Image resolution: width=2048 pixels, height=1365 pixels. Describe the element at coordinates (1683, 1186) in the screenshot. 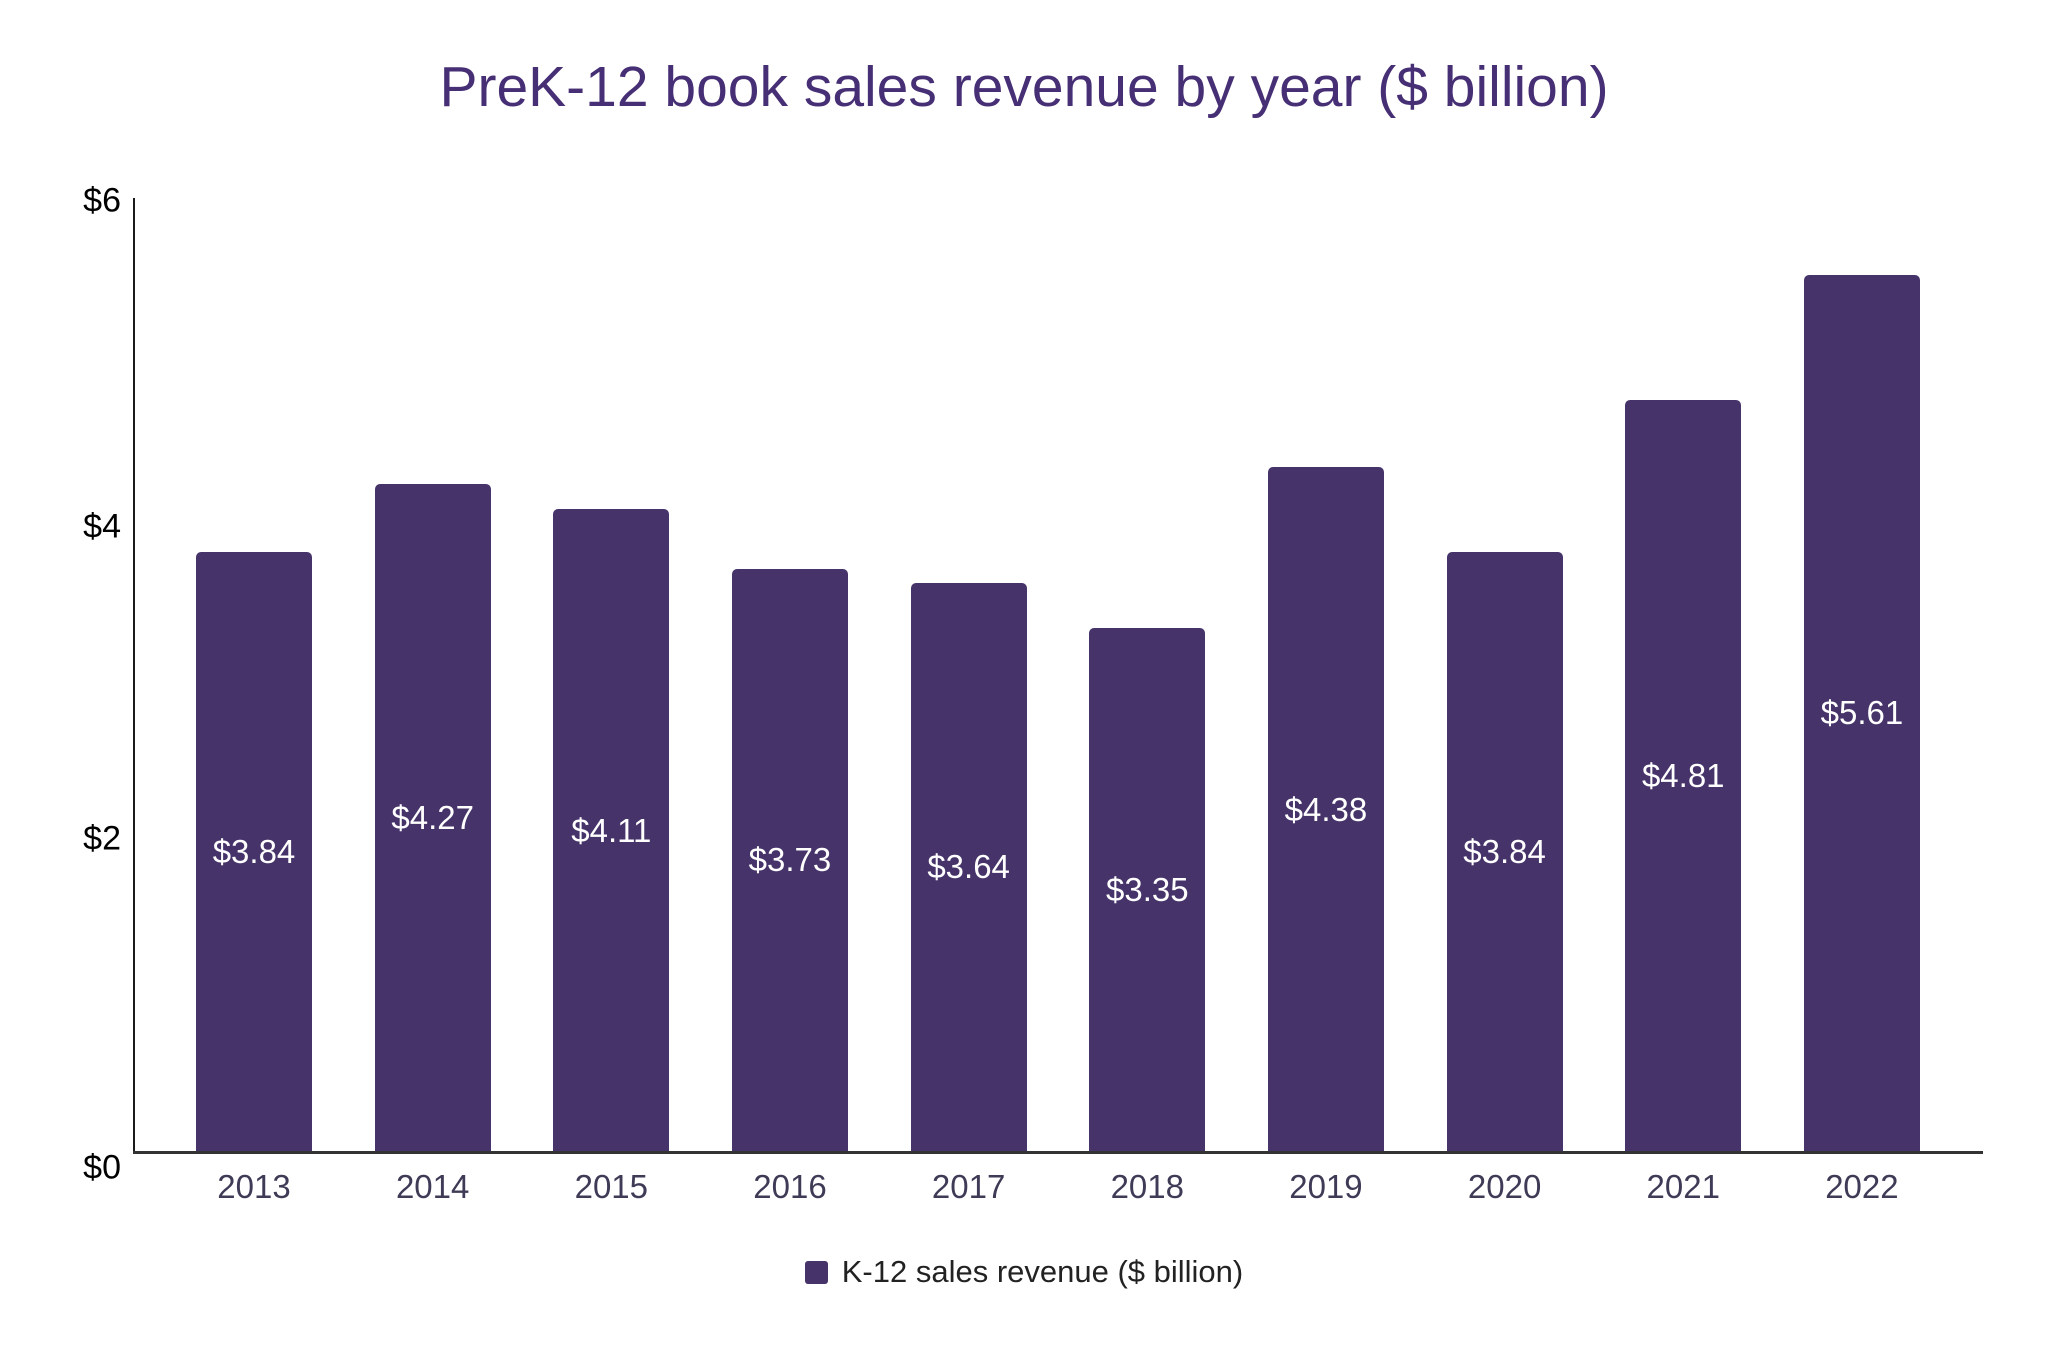

I see `x-axis-label-2021: 2021` at that location.